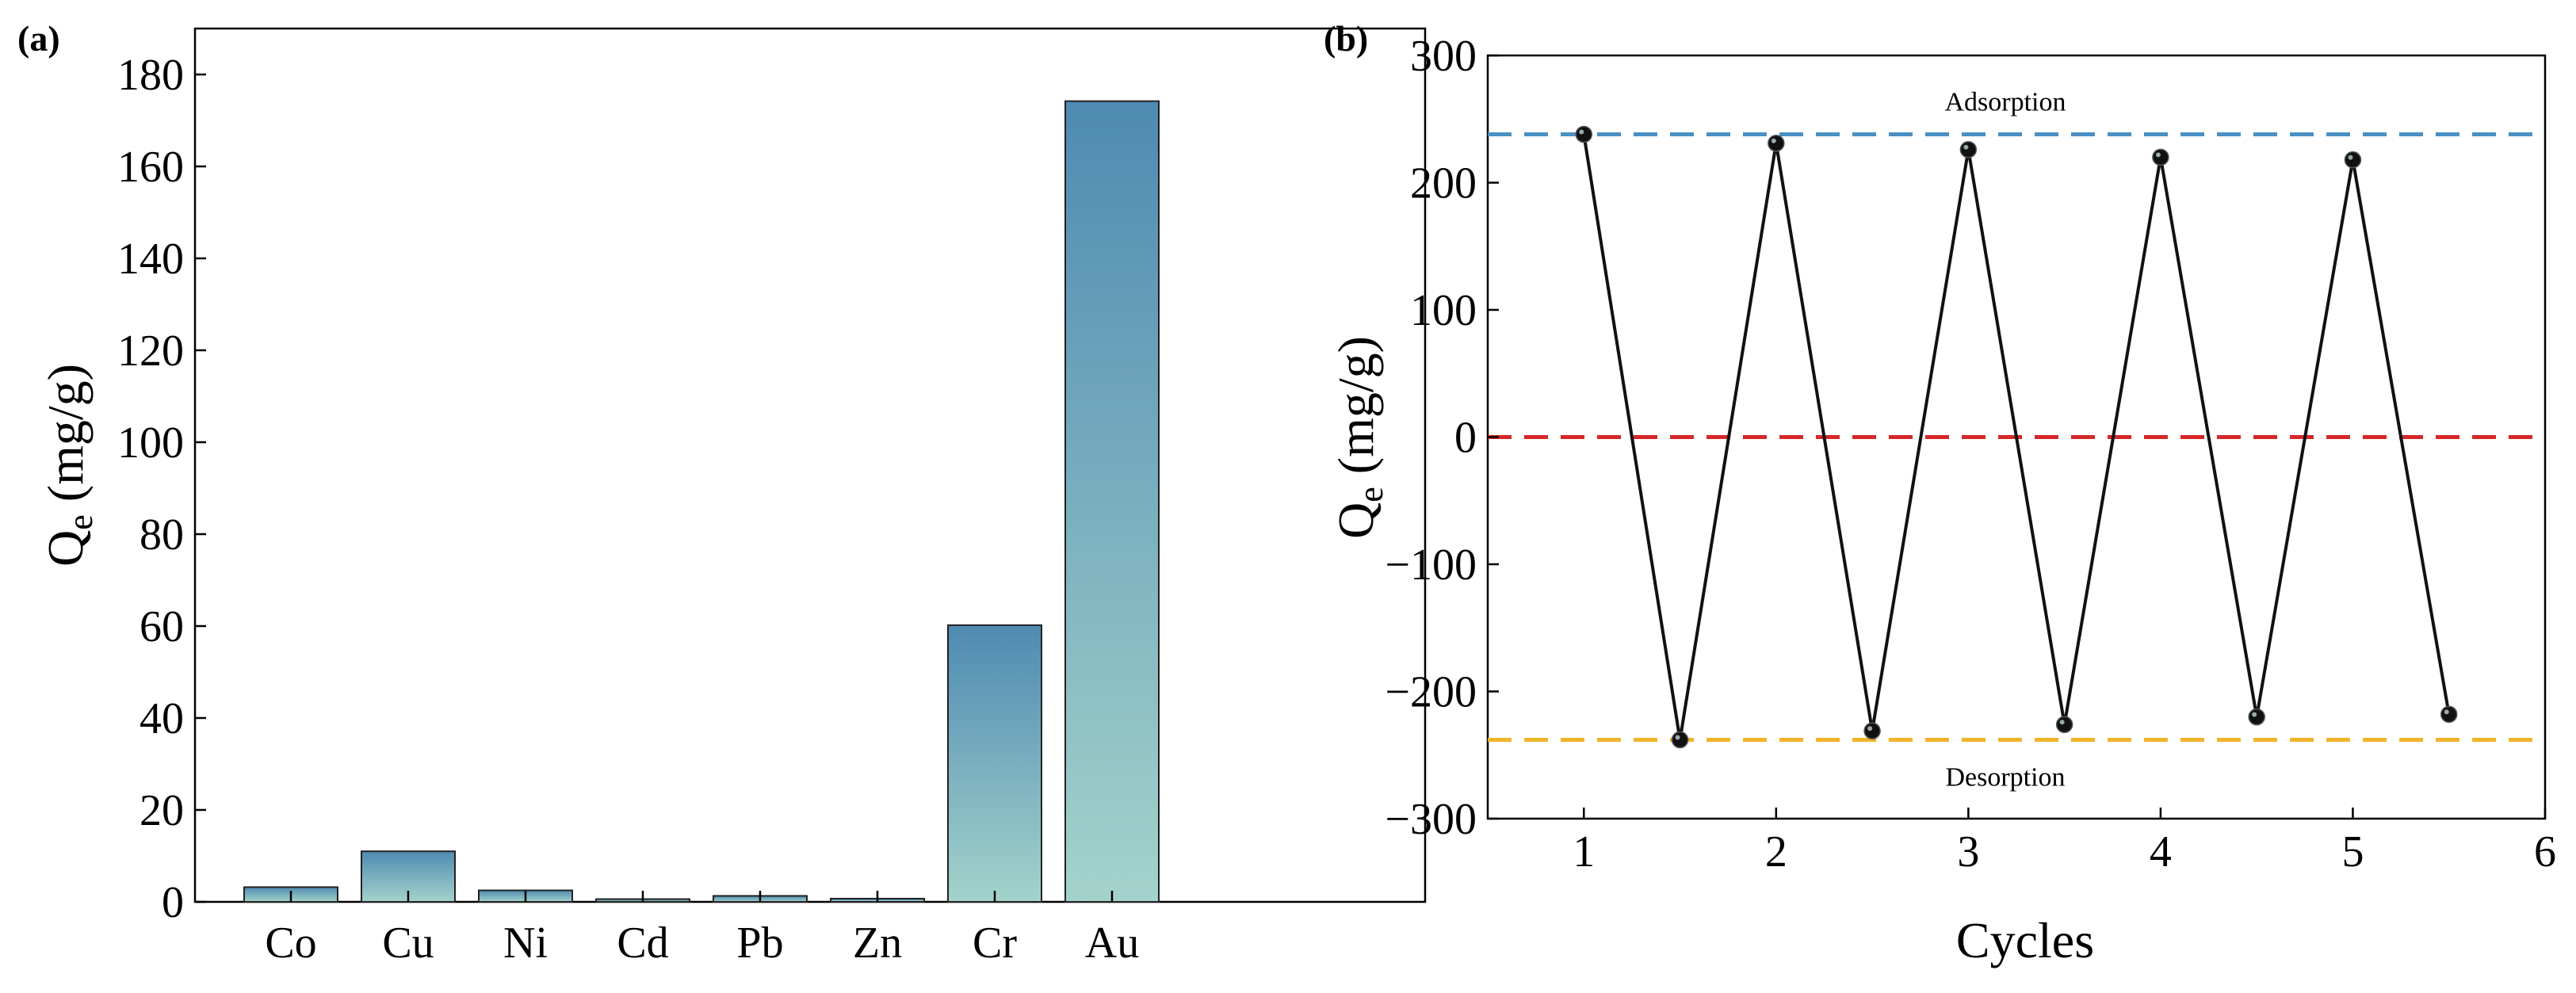 The image size is (2576, 993). I want to click on bar-au, so click(1112, 501).